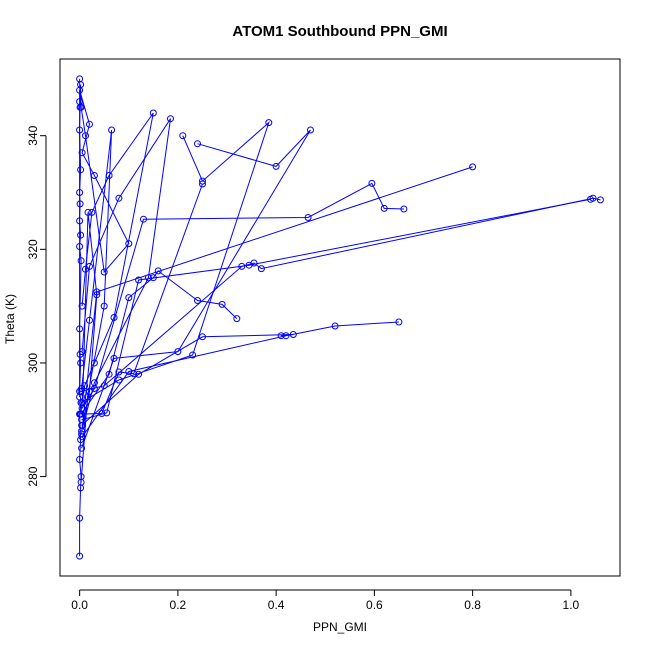 Image resolution: width=650 pixels, height=650 pixels. I want to click on y-axis: 280 300 320 340, so click(36, 306).